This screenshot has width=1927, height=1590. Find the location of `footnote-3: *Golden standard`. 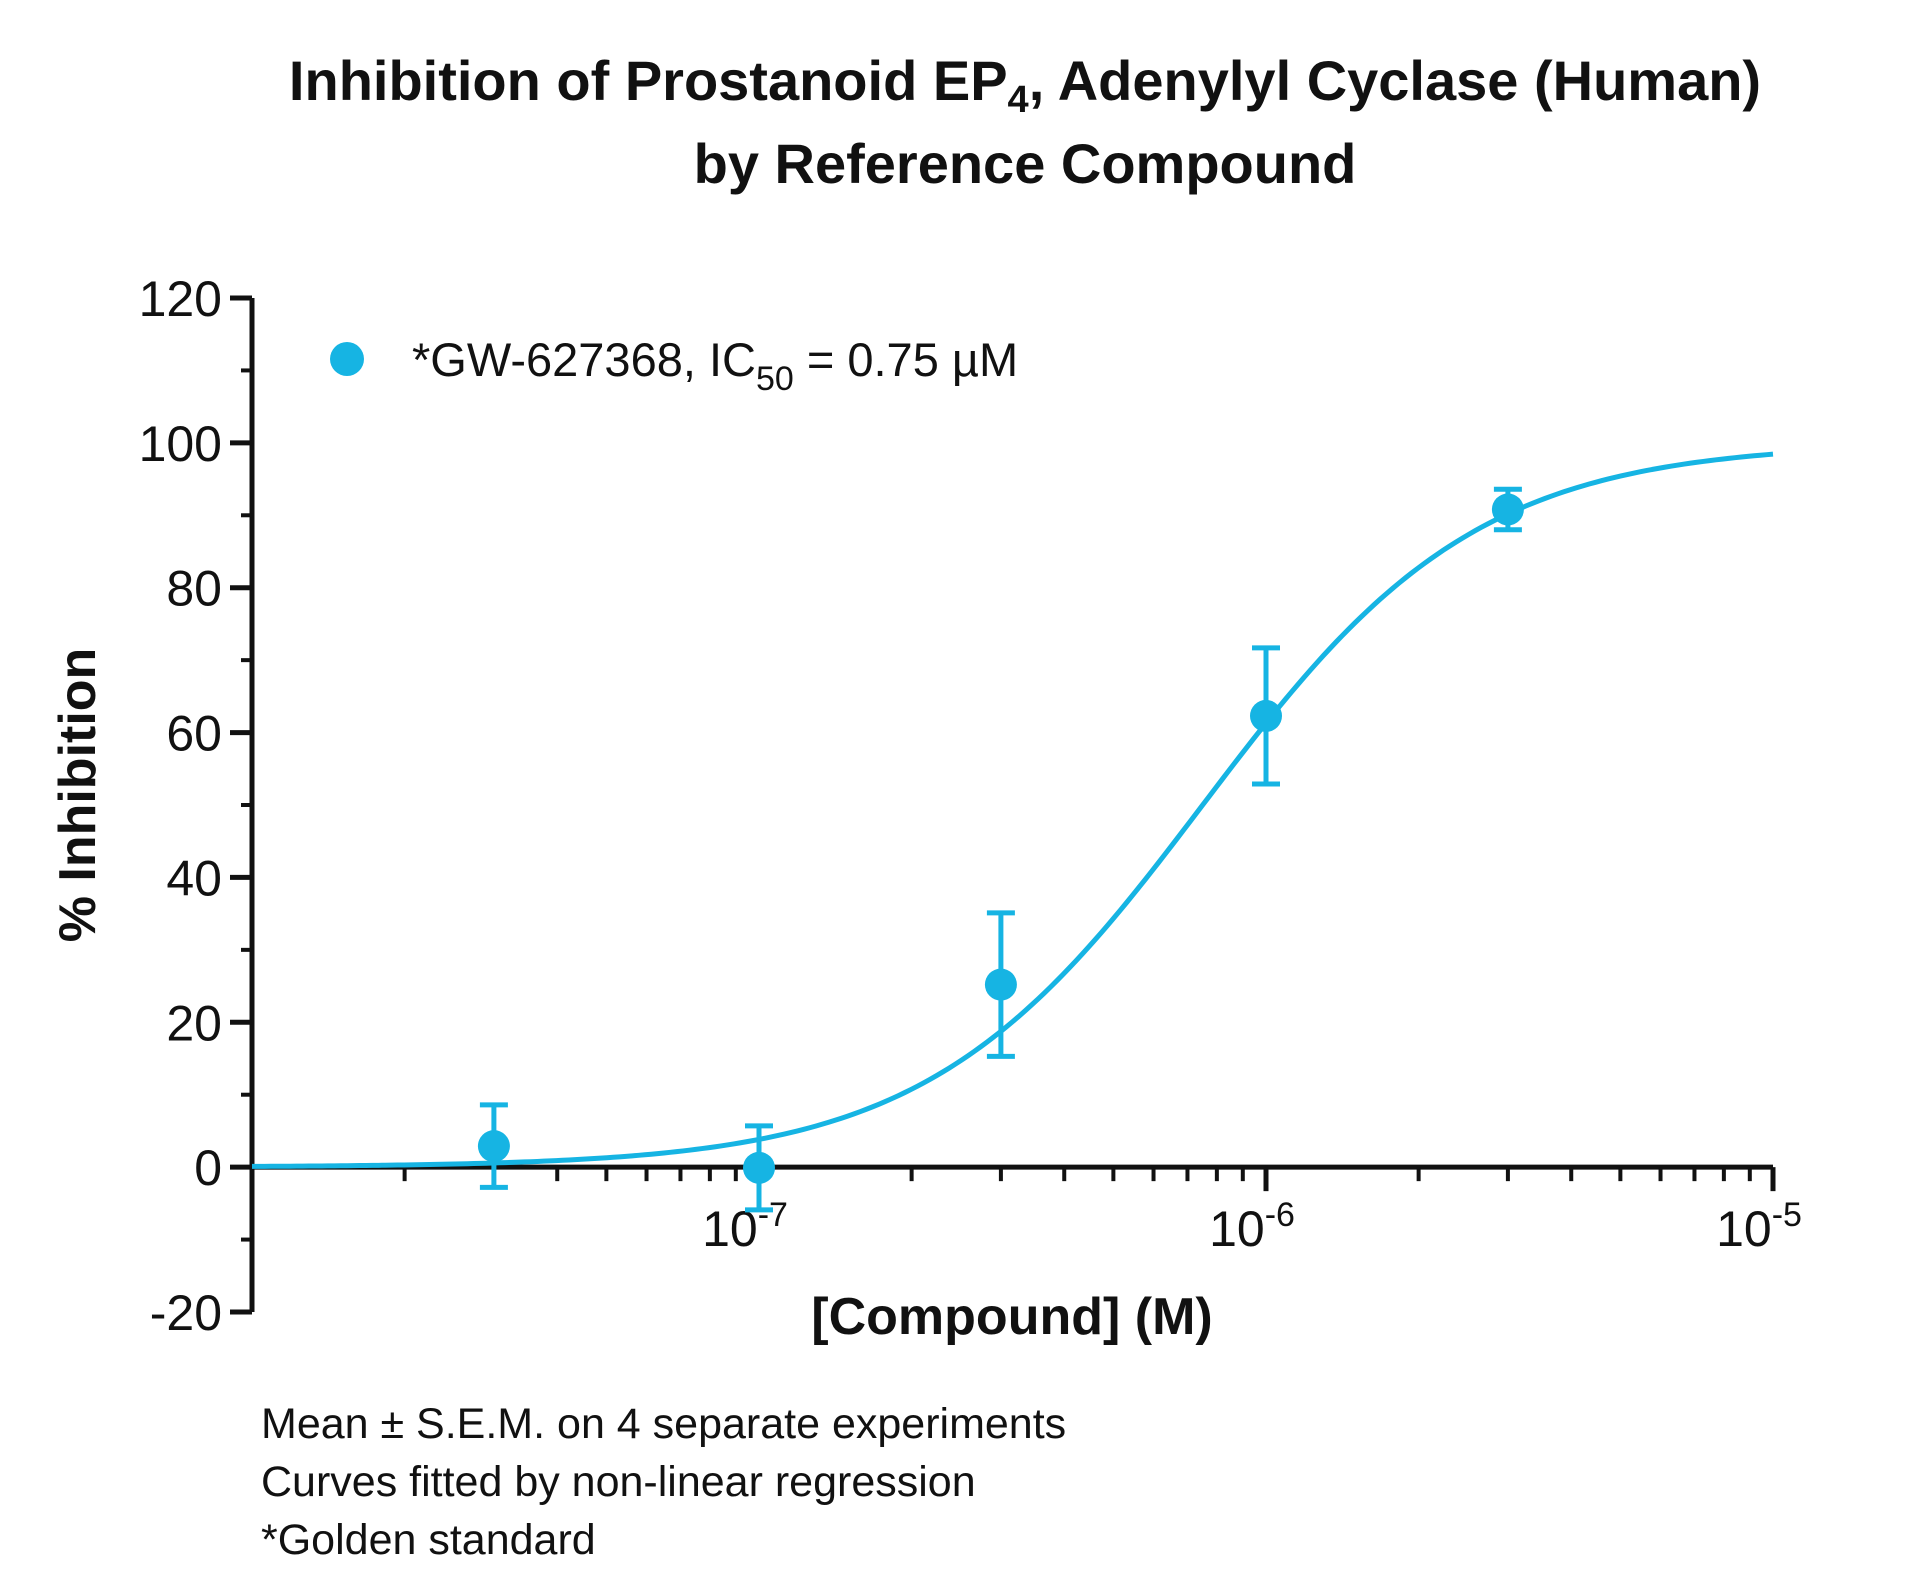

footnote-3: *Golden standard is located at coordinates (428, 1540).